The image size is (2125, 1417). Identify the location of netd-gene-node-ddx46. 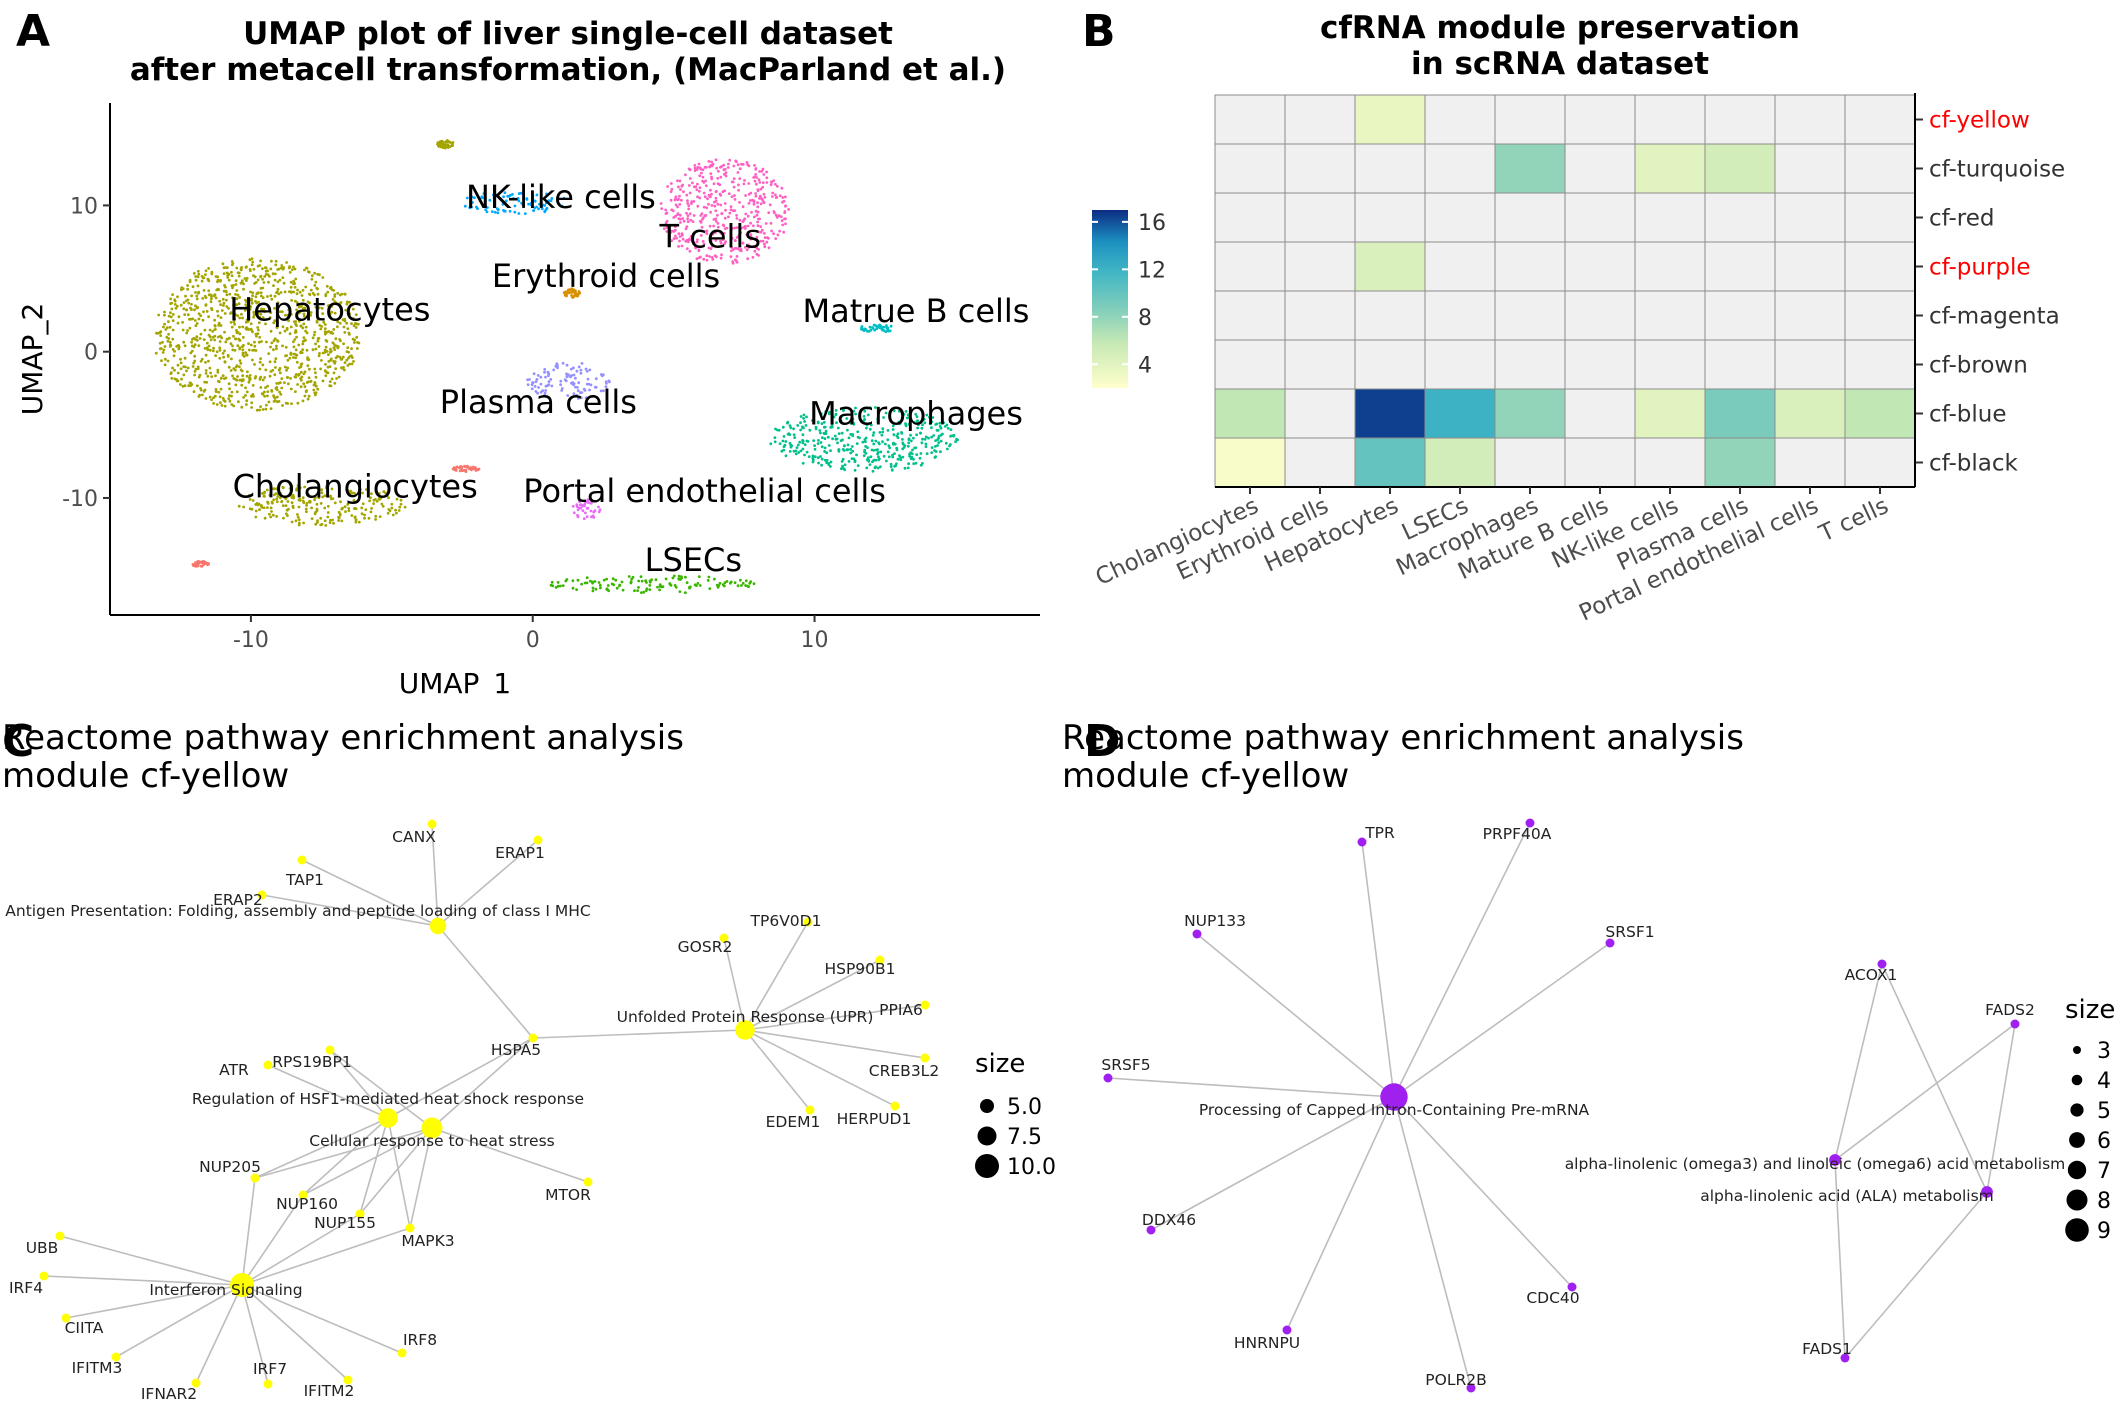
(1151, 1230).